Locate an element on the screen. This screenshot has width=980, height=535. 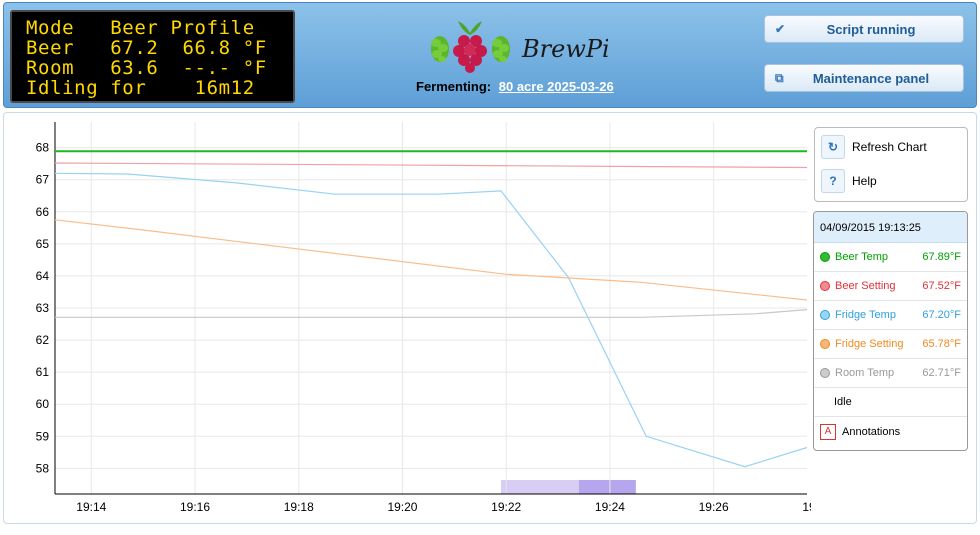
legend-series-label: Beer Setting is located at coordinates (865, 286).